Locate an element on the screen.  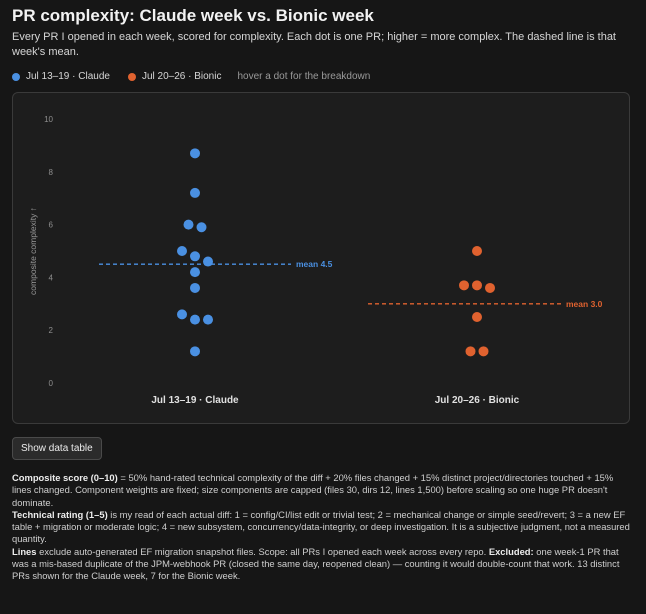
y-tick-label: 10 is located at coordinates (48, 119).